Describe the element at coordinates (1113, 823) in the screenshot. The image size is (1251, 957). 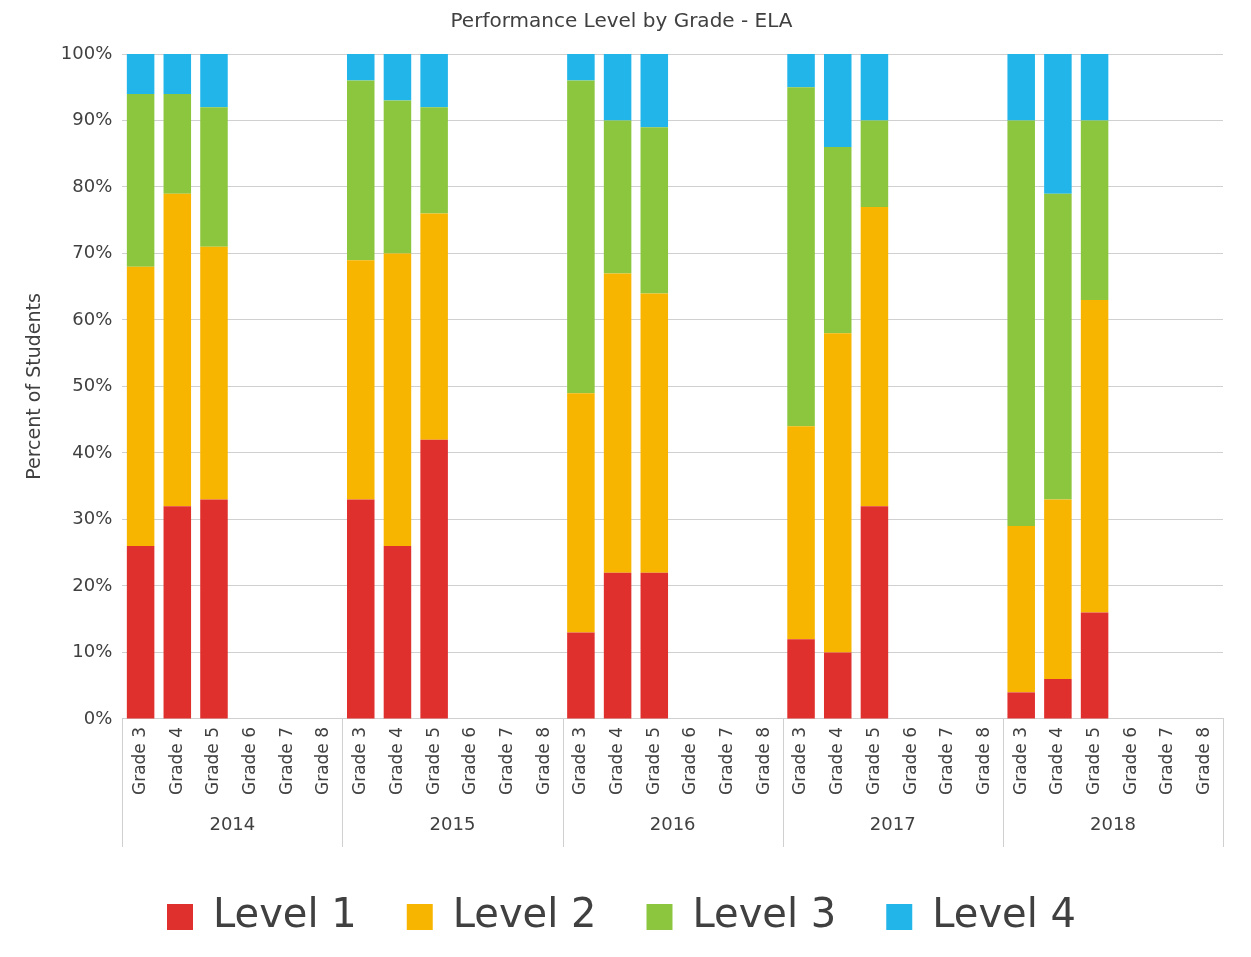
I see `text: 2018` at that location.